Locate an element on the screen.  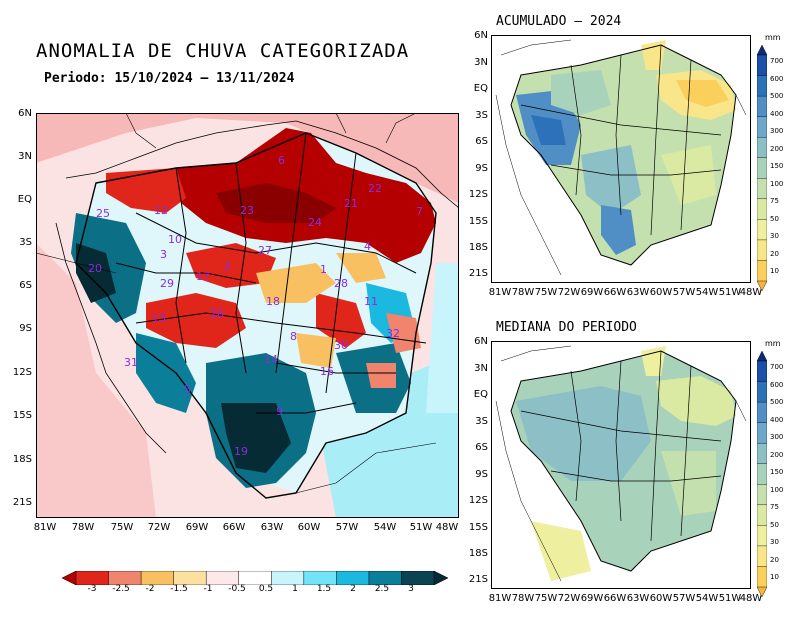
basin-number: 16 is located at coordinates (327, 371).